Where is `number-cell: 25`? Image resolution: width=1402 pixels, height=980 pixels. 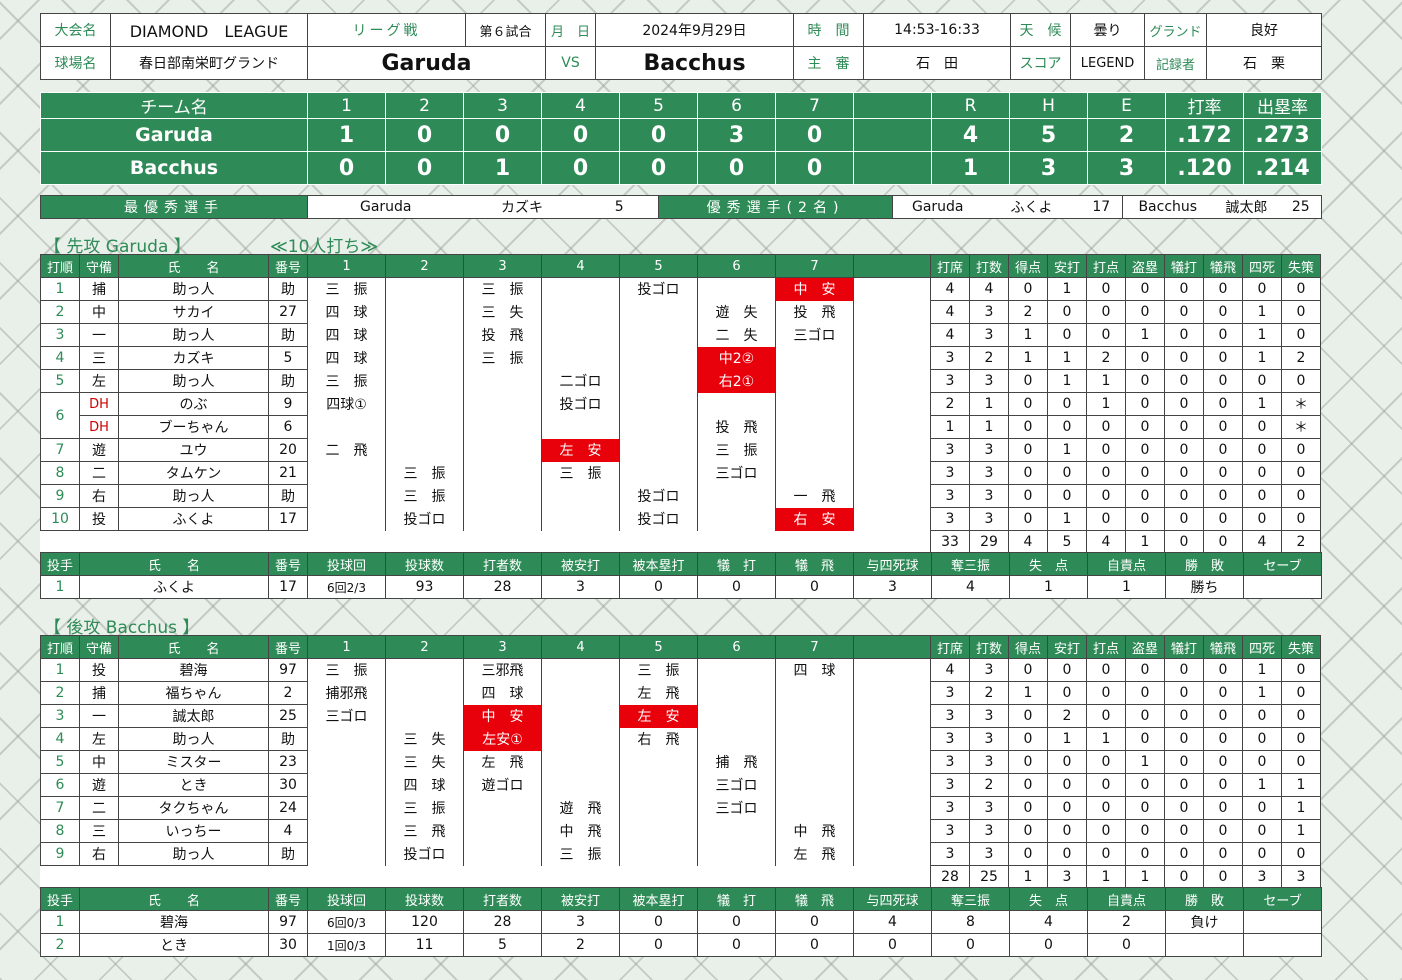 number-cell: 25 is located at coordinates (288, 716).